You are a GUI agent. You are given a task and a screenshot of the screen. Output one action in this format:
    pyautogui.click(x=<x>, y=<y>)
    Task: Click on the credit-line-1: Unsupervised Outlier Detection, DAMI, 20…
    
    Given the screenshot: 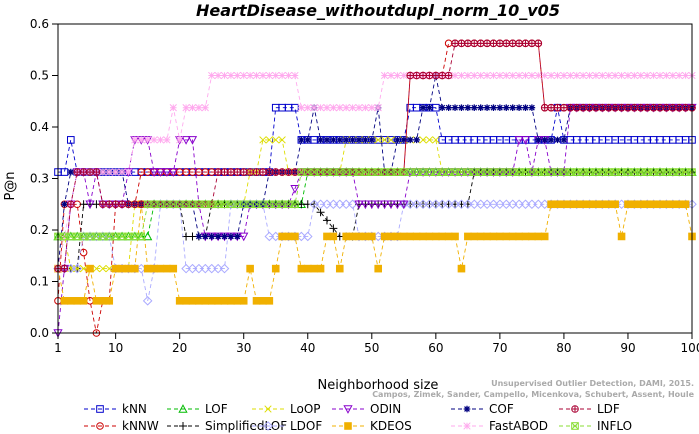 What is the action you would take?
    pyautogui.click(x=592, y=383)
    